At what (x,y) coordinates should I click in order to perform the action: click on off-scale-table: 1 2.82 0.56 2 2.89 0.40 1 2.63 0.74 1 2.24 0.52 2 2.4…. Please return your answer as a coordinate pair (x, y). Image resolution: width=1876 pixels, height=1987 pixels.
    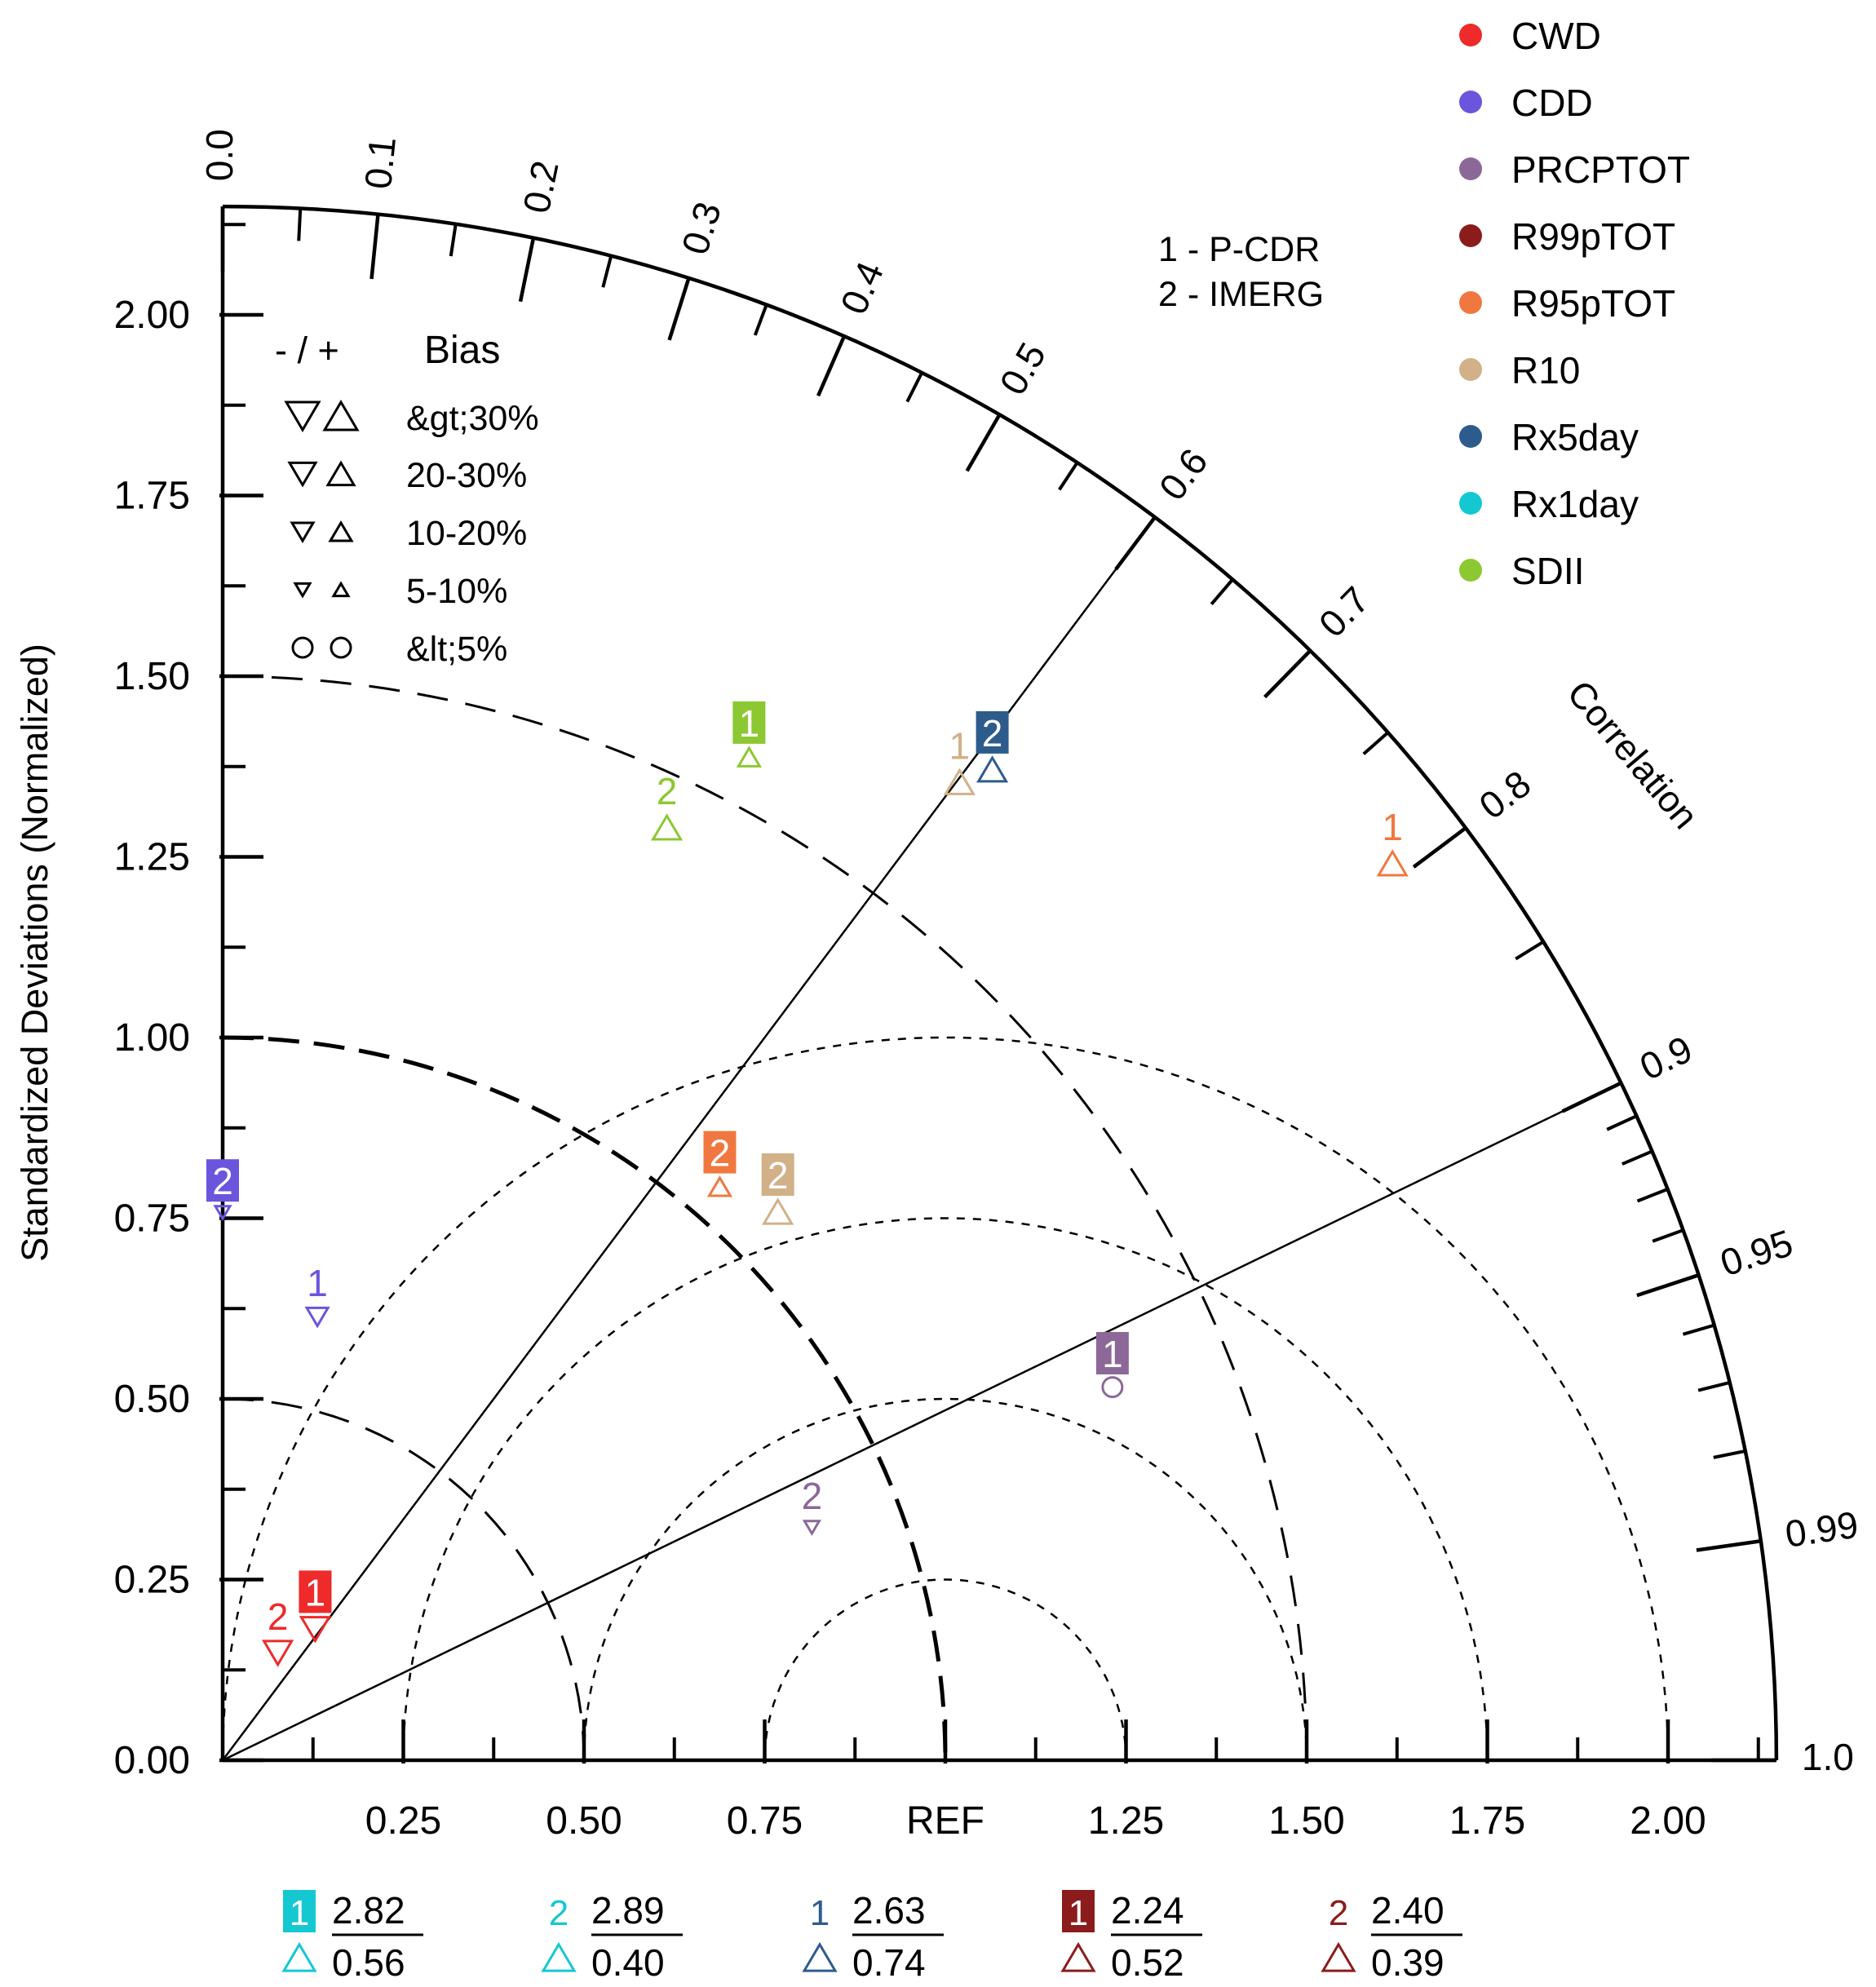
    Looking at the image, I should click on (871, 1936).